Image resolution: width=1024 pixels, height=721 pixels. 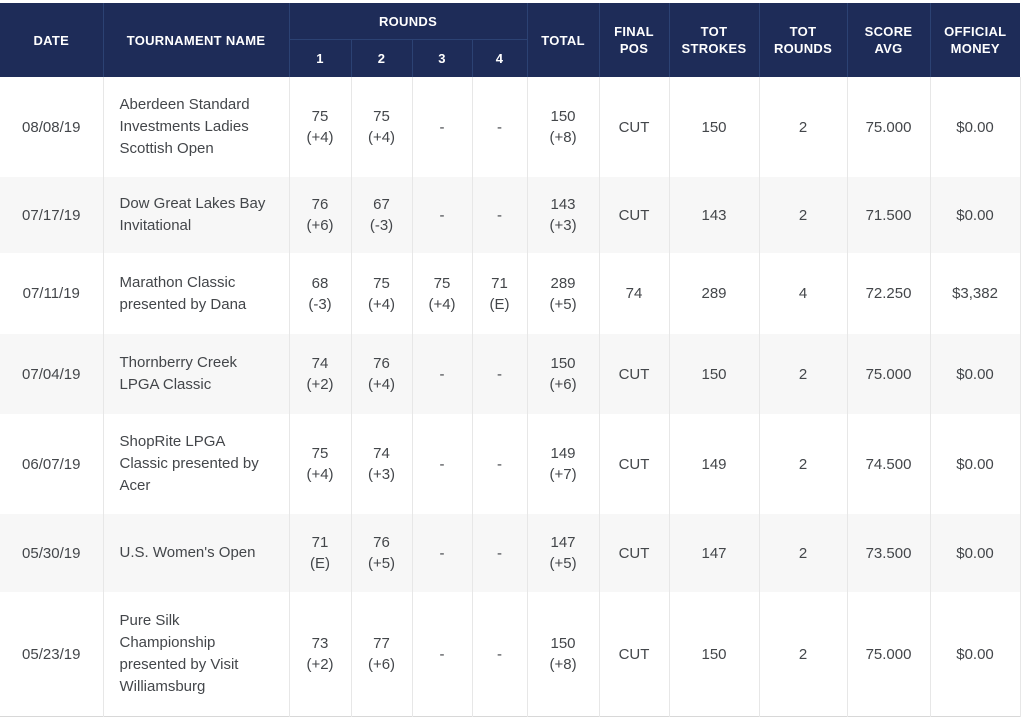 I want to click on col-header-tournament-name: TOURNAMENT NAME, so click(x=195, y=40).